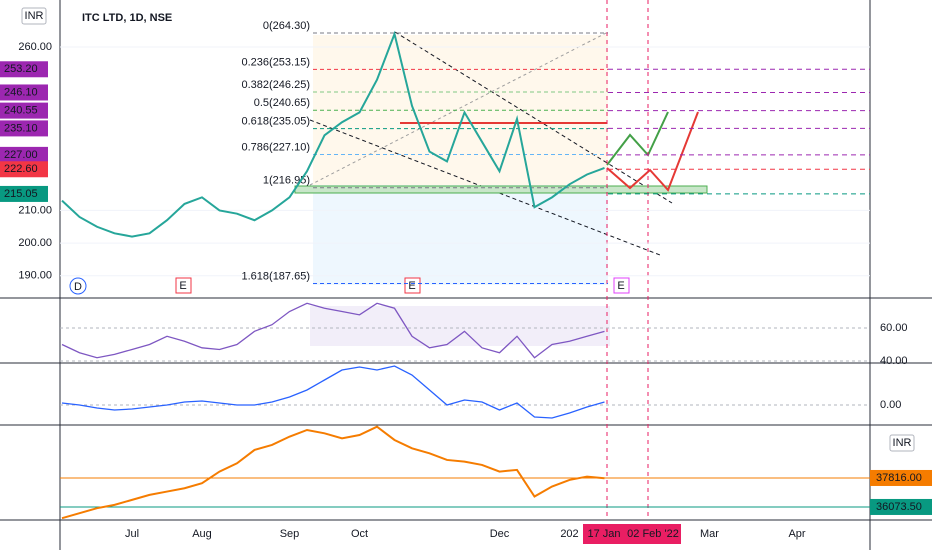  Describe the element at coordinates (500, 534) in the screenshot. I see `x-tick-label: Dec` at that location.